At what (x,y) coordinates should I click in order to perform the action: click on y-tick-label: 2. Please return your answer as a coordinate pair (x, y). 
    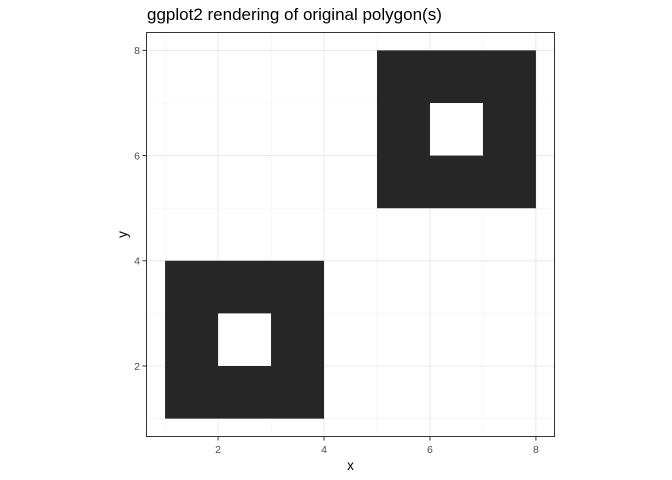
    Looking at the image, I should click on (137, 367).